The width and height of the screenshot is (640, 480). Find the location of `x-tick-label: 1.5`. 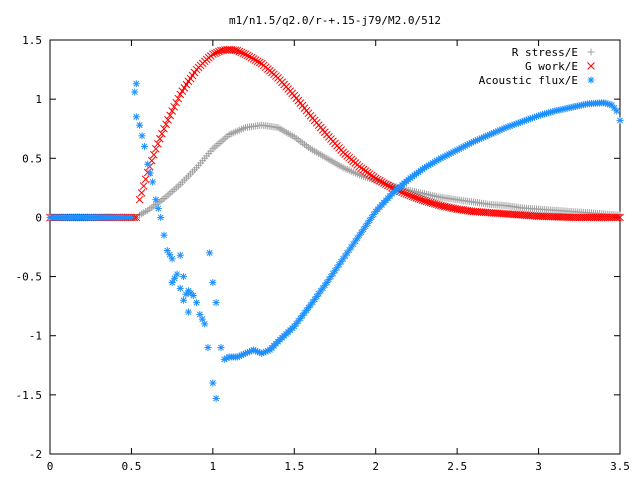

x-tick-label: 1.5 is located at coordinates (294, 466).